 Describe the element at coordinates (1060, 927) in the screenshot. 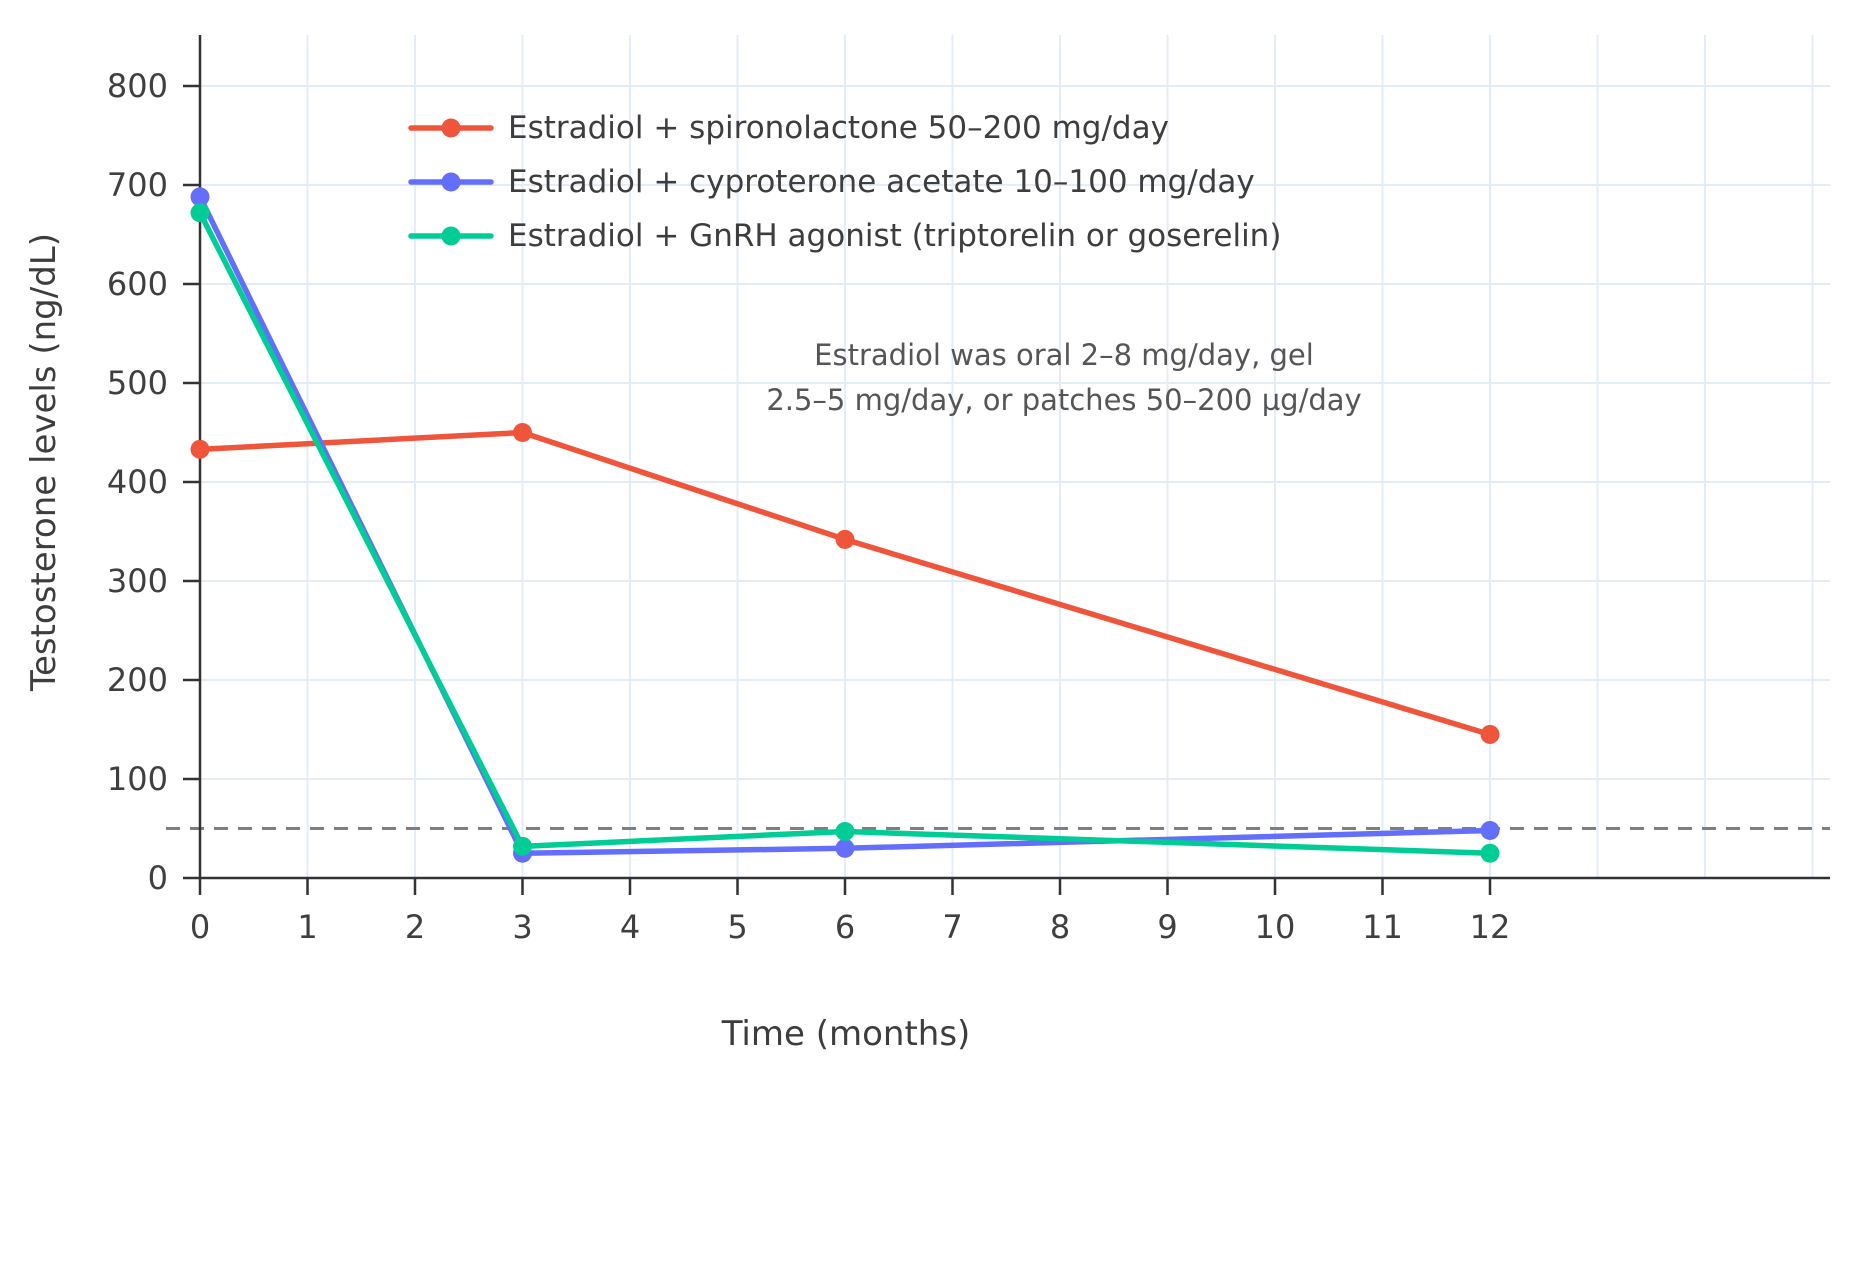

I see `x-tick-label: 8` at that location.